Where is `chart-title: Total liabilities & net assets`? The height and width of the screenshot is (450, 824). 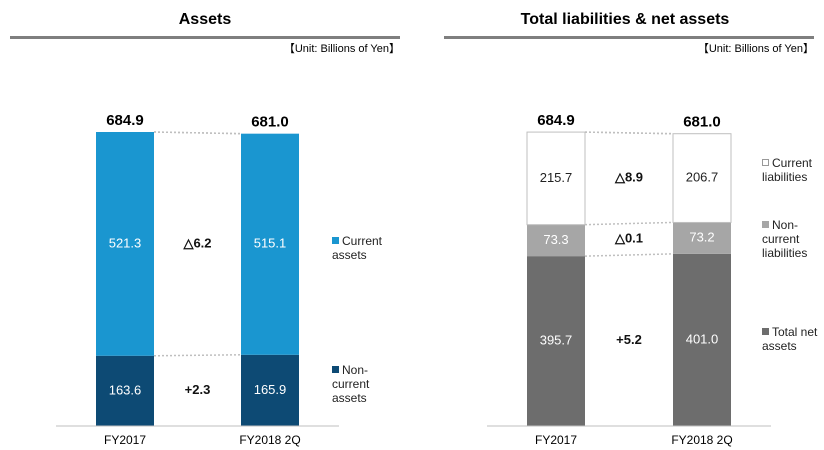
chart-title: Total liabilities & net assets is located at coordinates (625, 19).